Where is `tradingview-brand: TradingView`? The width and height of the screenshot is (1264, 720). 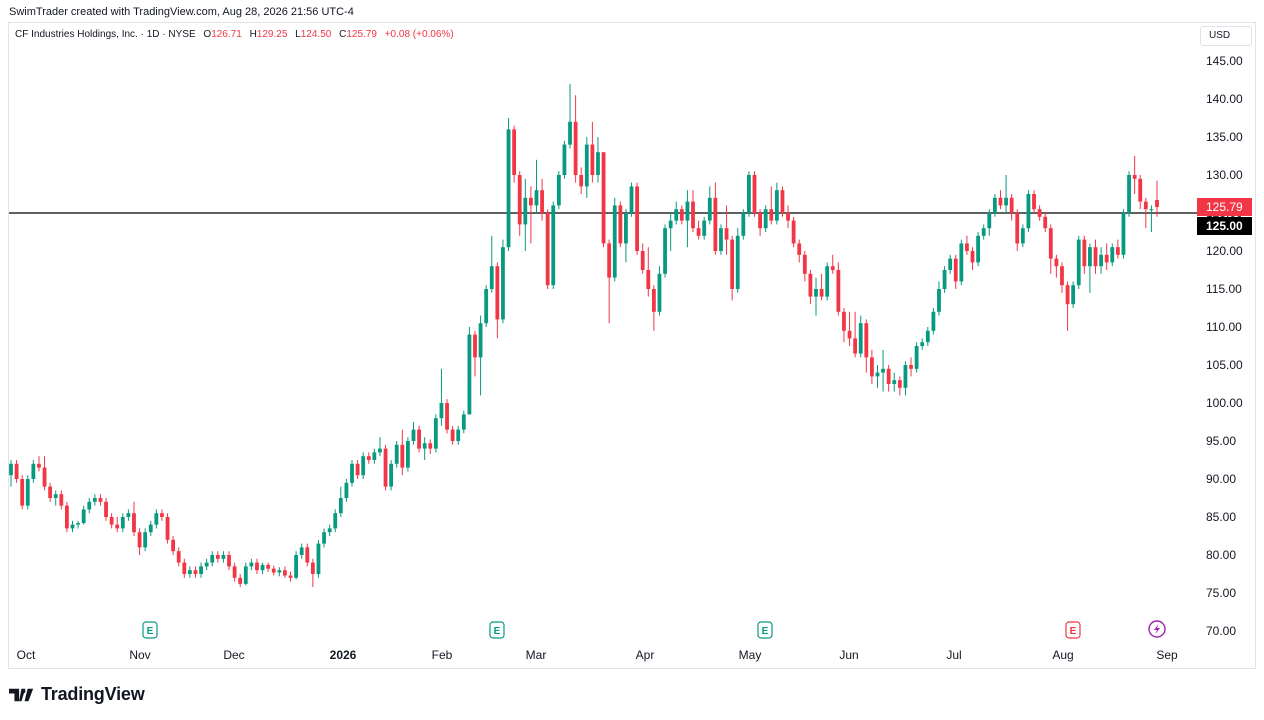
tradingview-brand: TradingView is located at coordinates (77, 694).